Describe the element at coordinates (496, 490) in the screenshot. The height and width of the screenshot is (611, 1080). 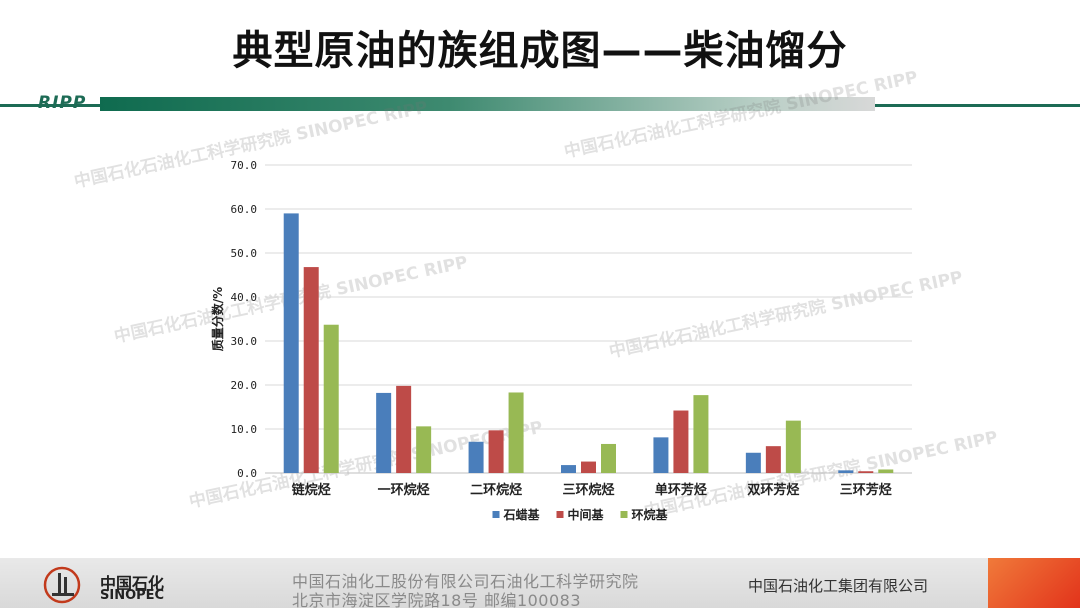
I see `x-tick-label: 二环烷烃` at that location.